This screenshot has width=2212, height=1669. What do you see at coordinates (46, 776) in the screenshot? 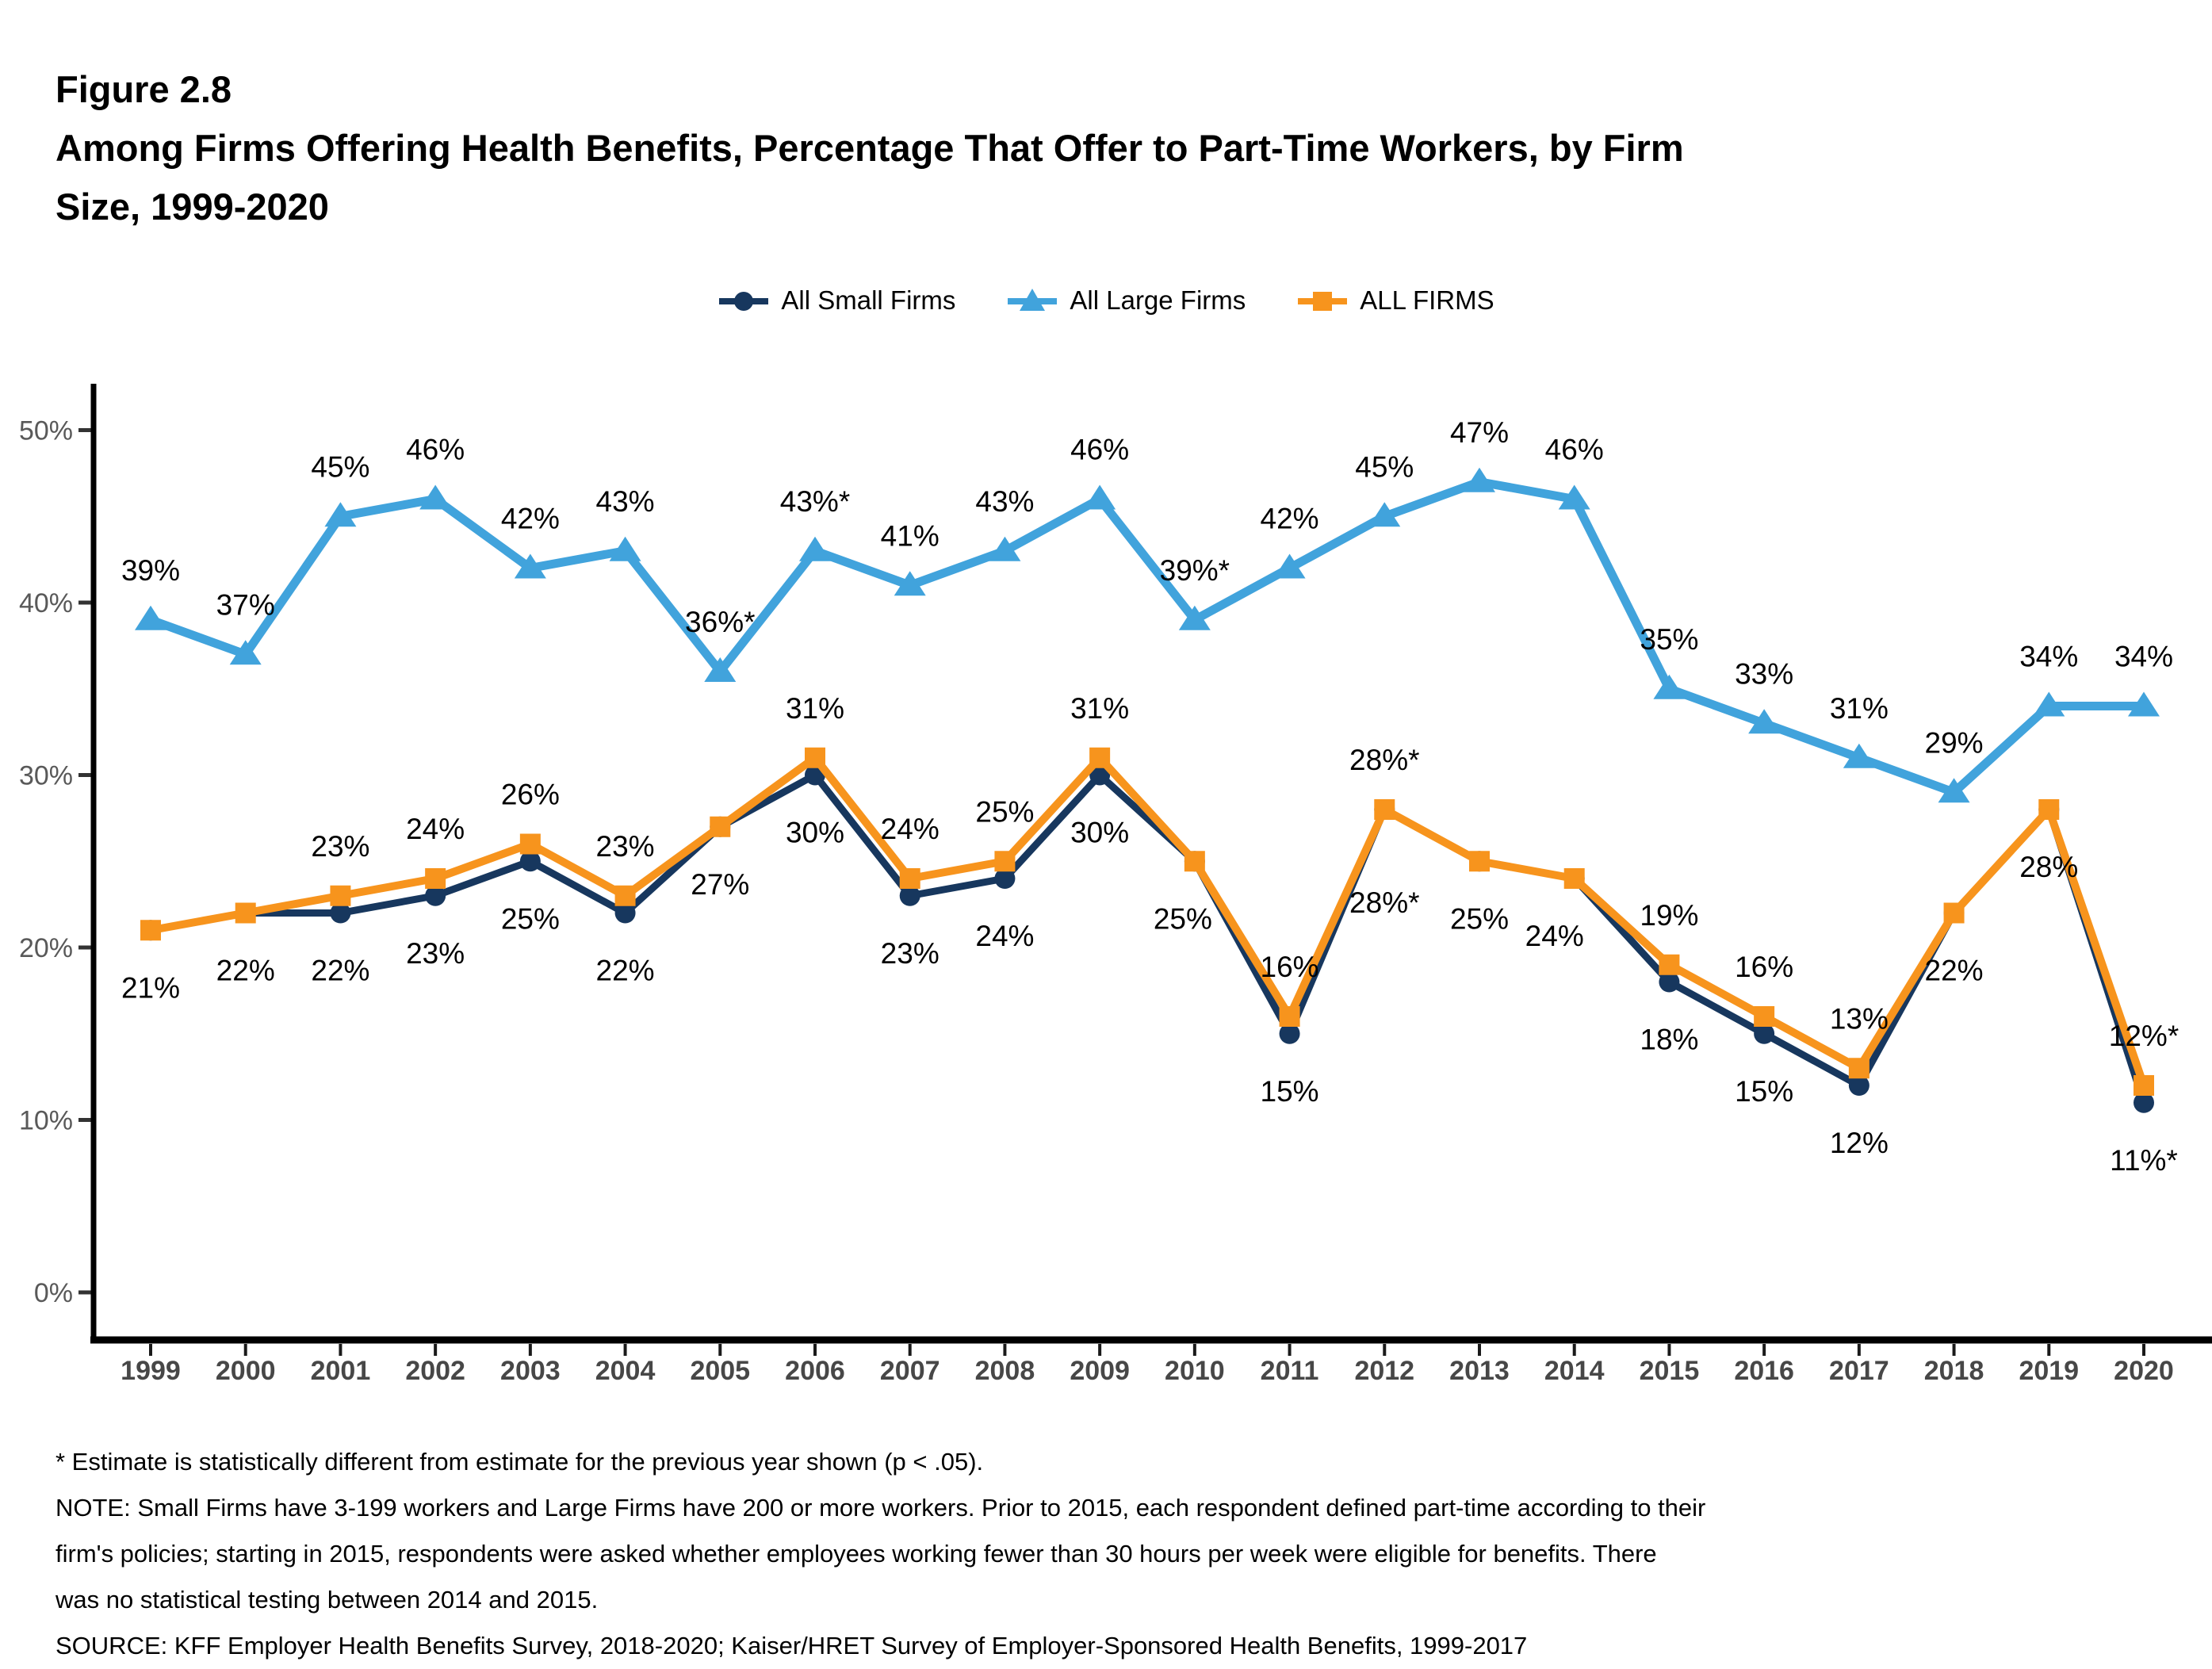
I see `y-tick-label: 30%` at bounding box center [46, 776].